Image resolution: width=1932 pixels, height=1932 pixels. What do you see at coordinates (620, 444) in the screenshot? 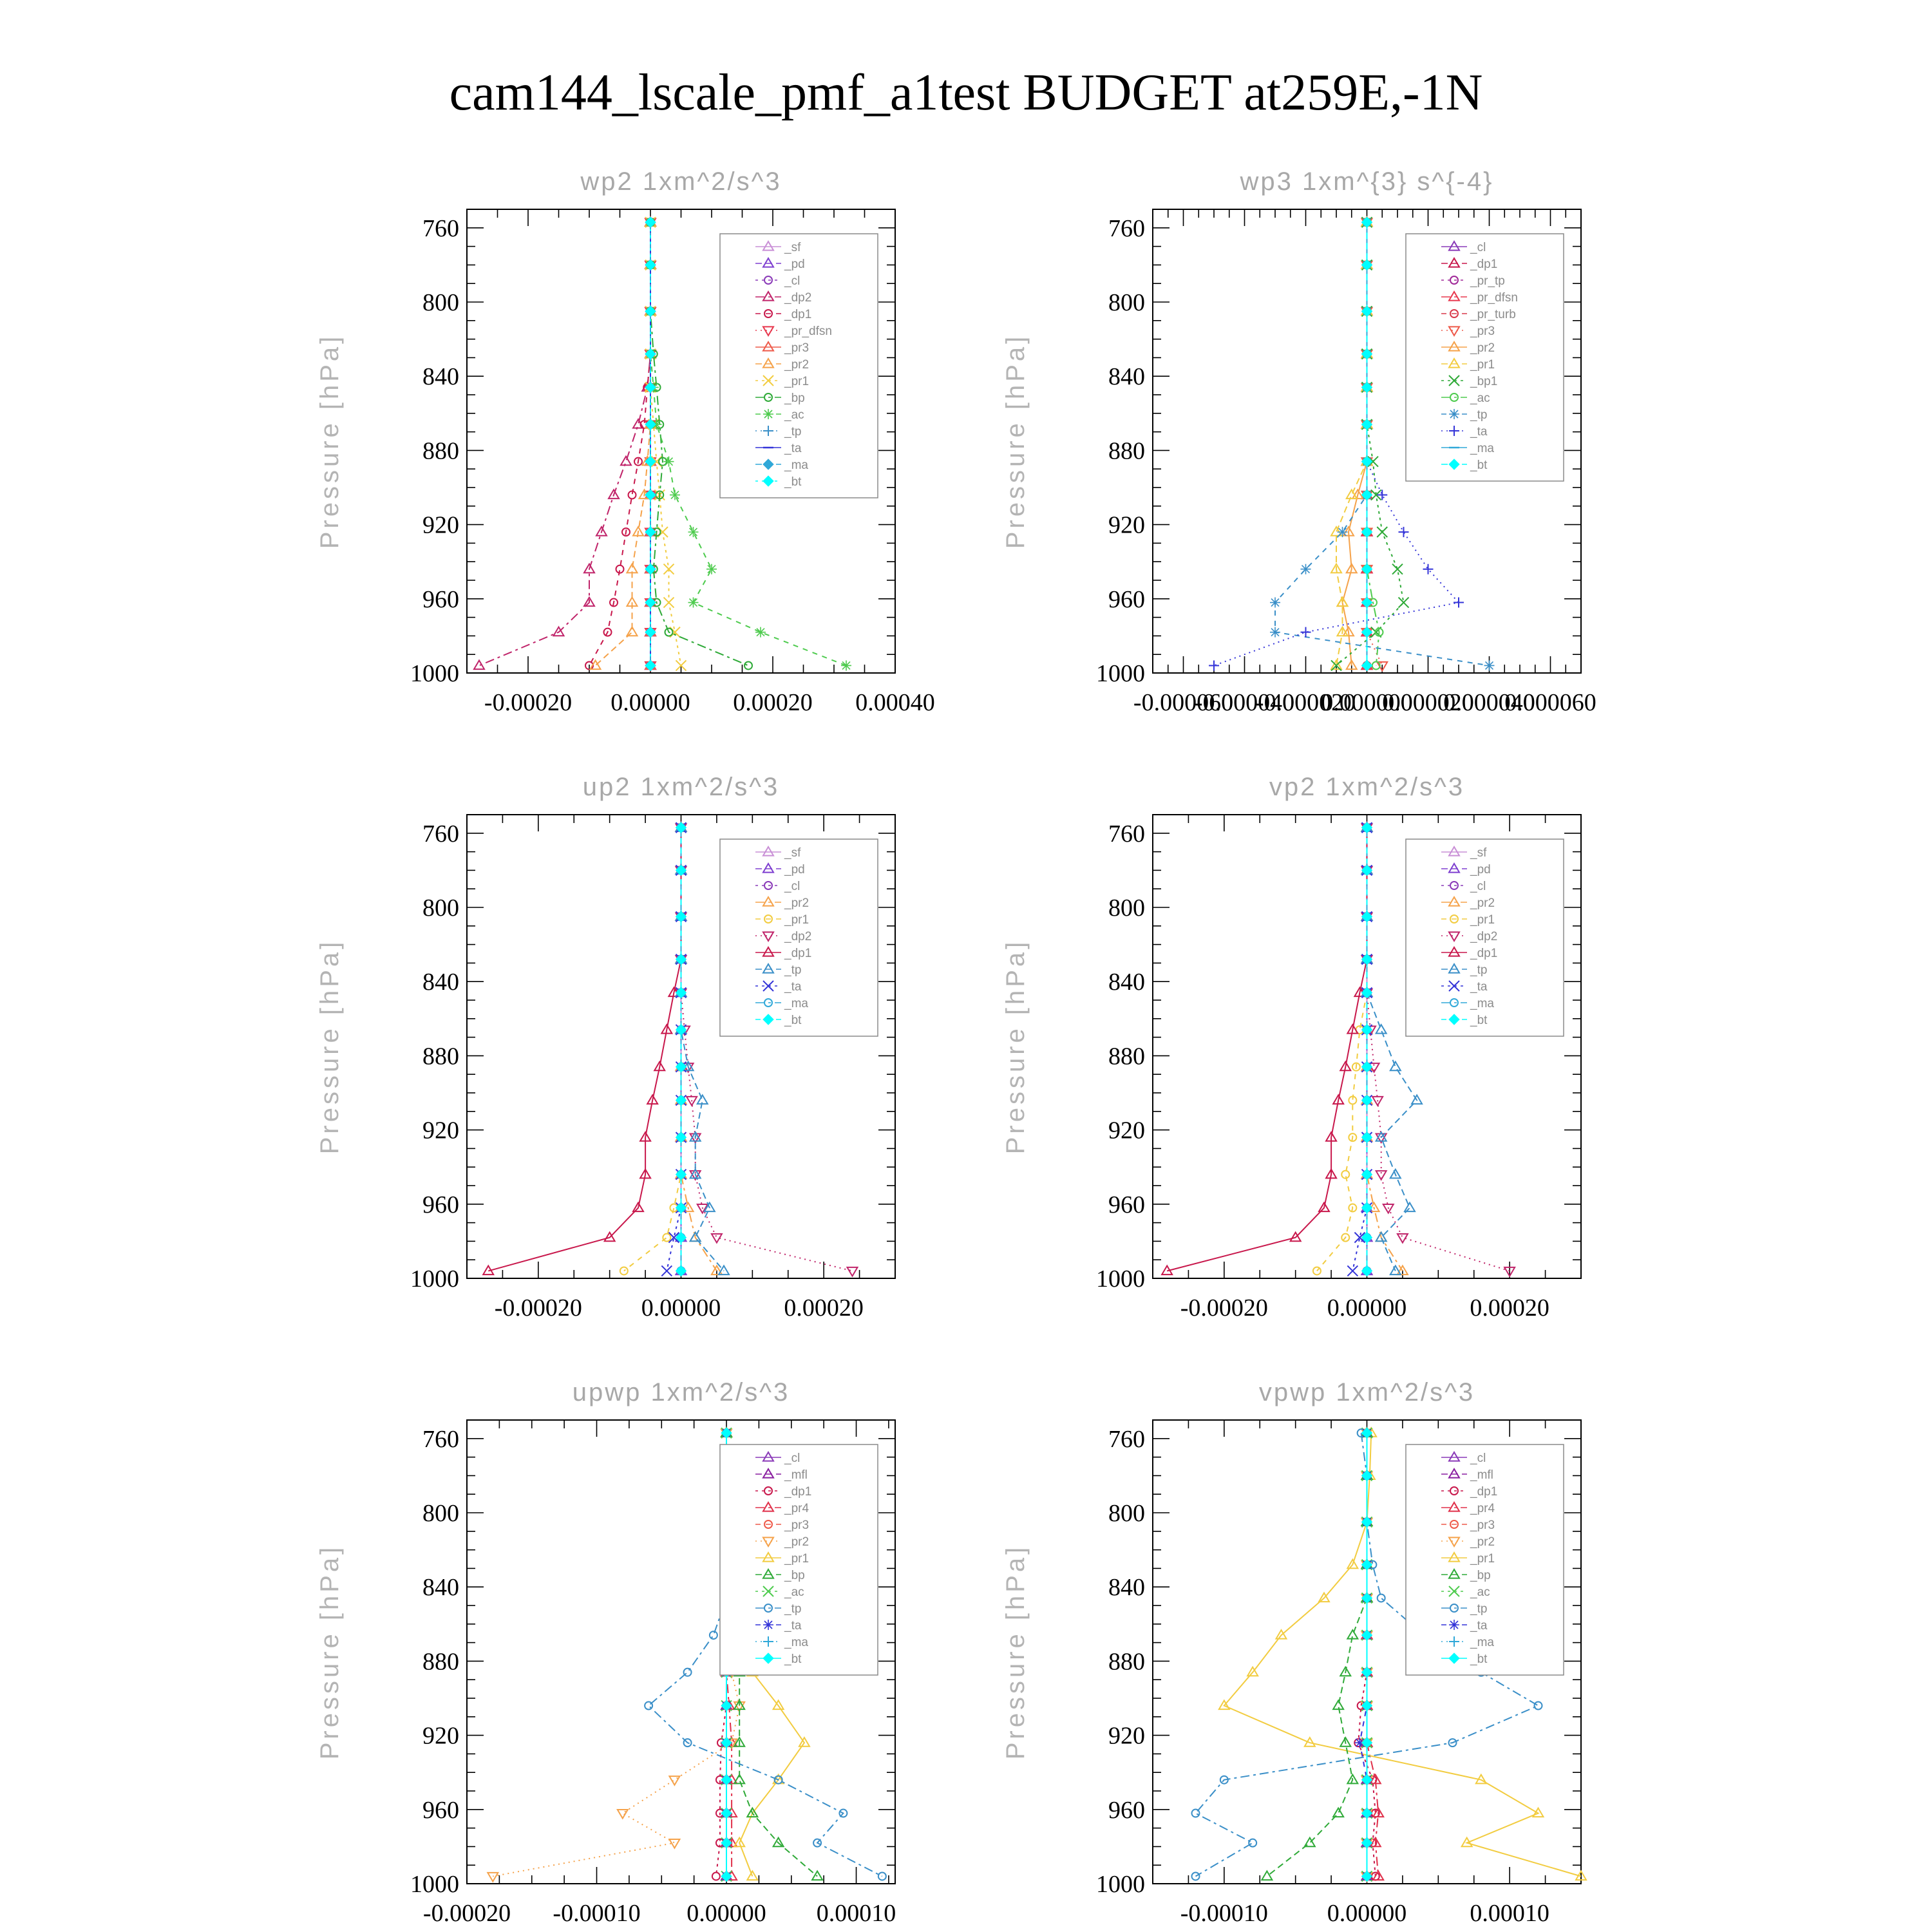
I see `series-line-dp1` at bounding box center [620, 444].